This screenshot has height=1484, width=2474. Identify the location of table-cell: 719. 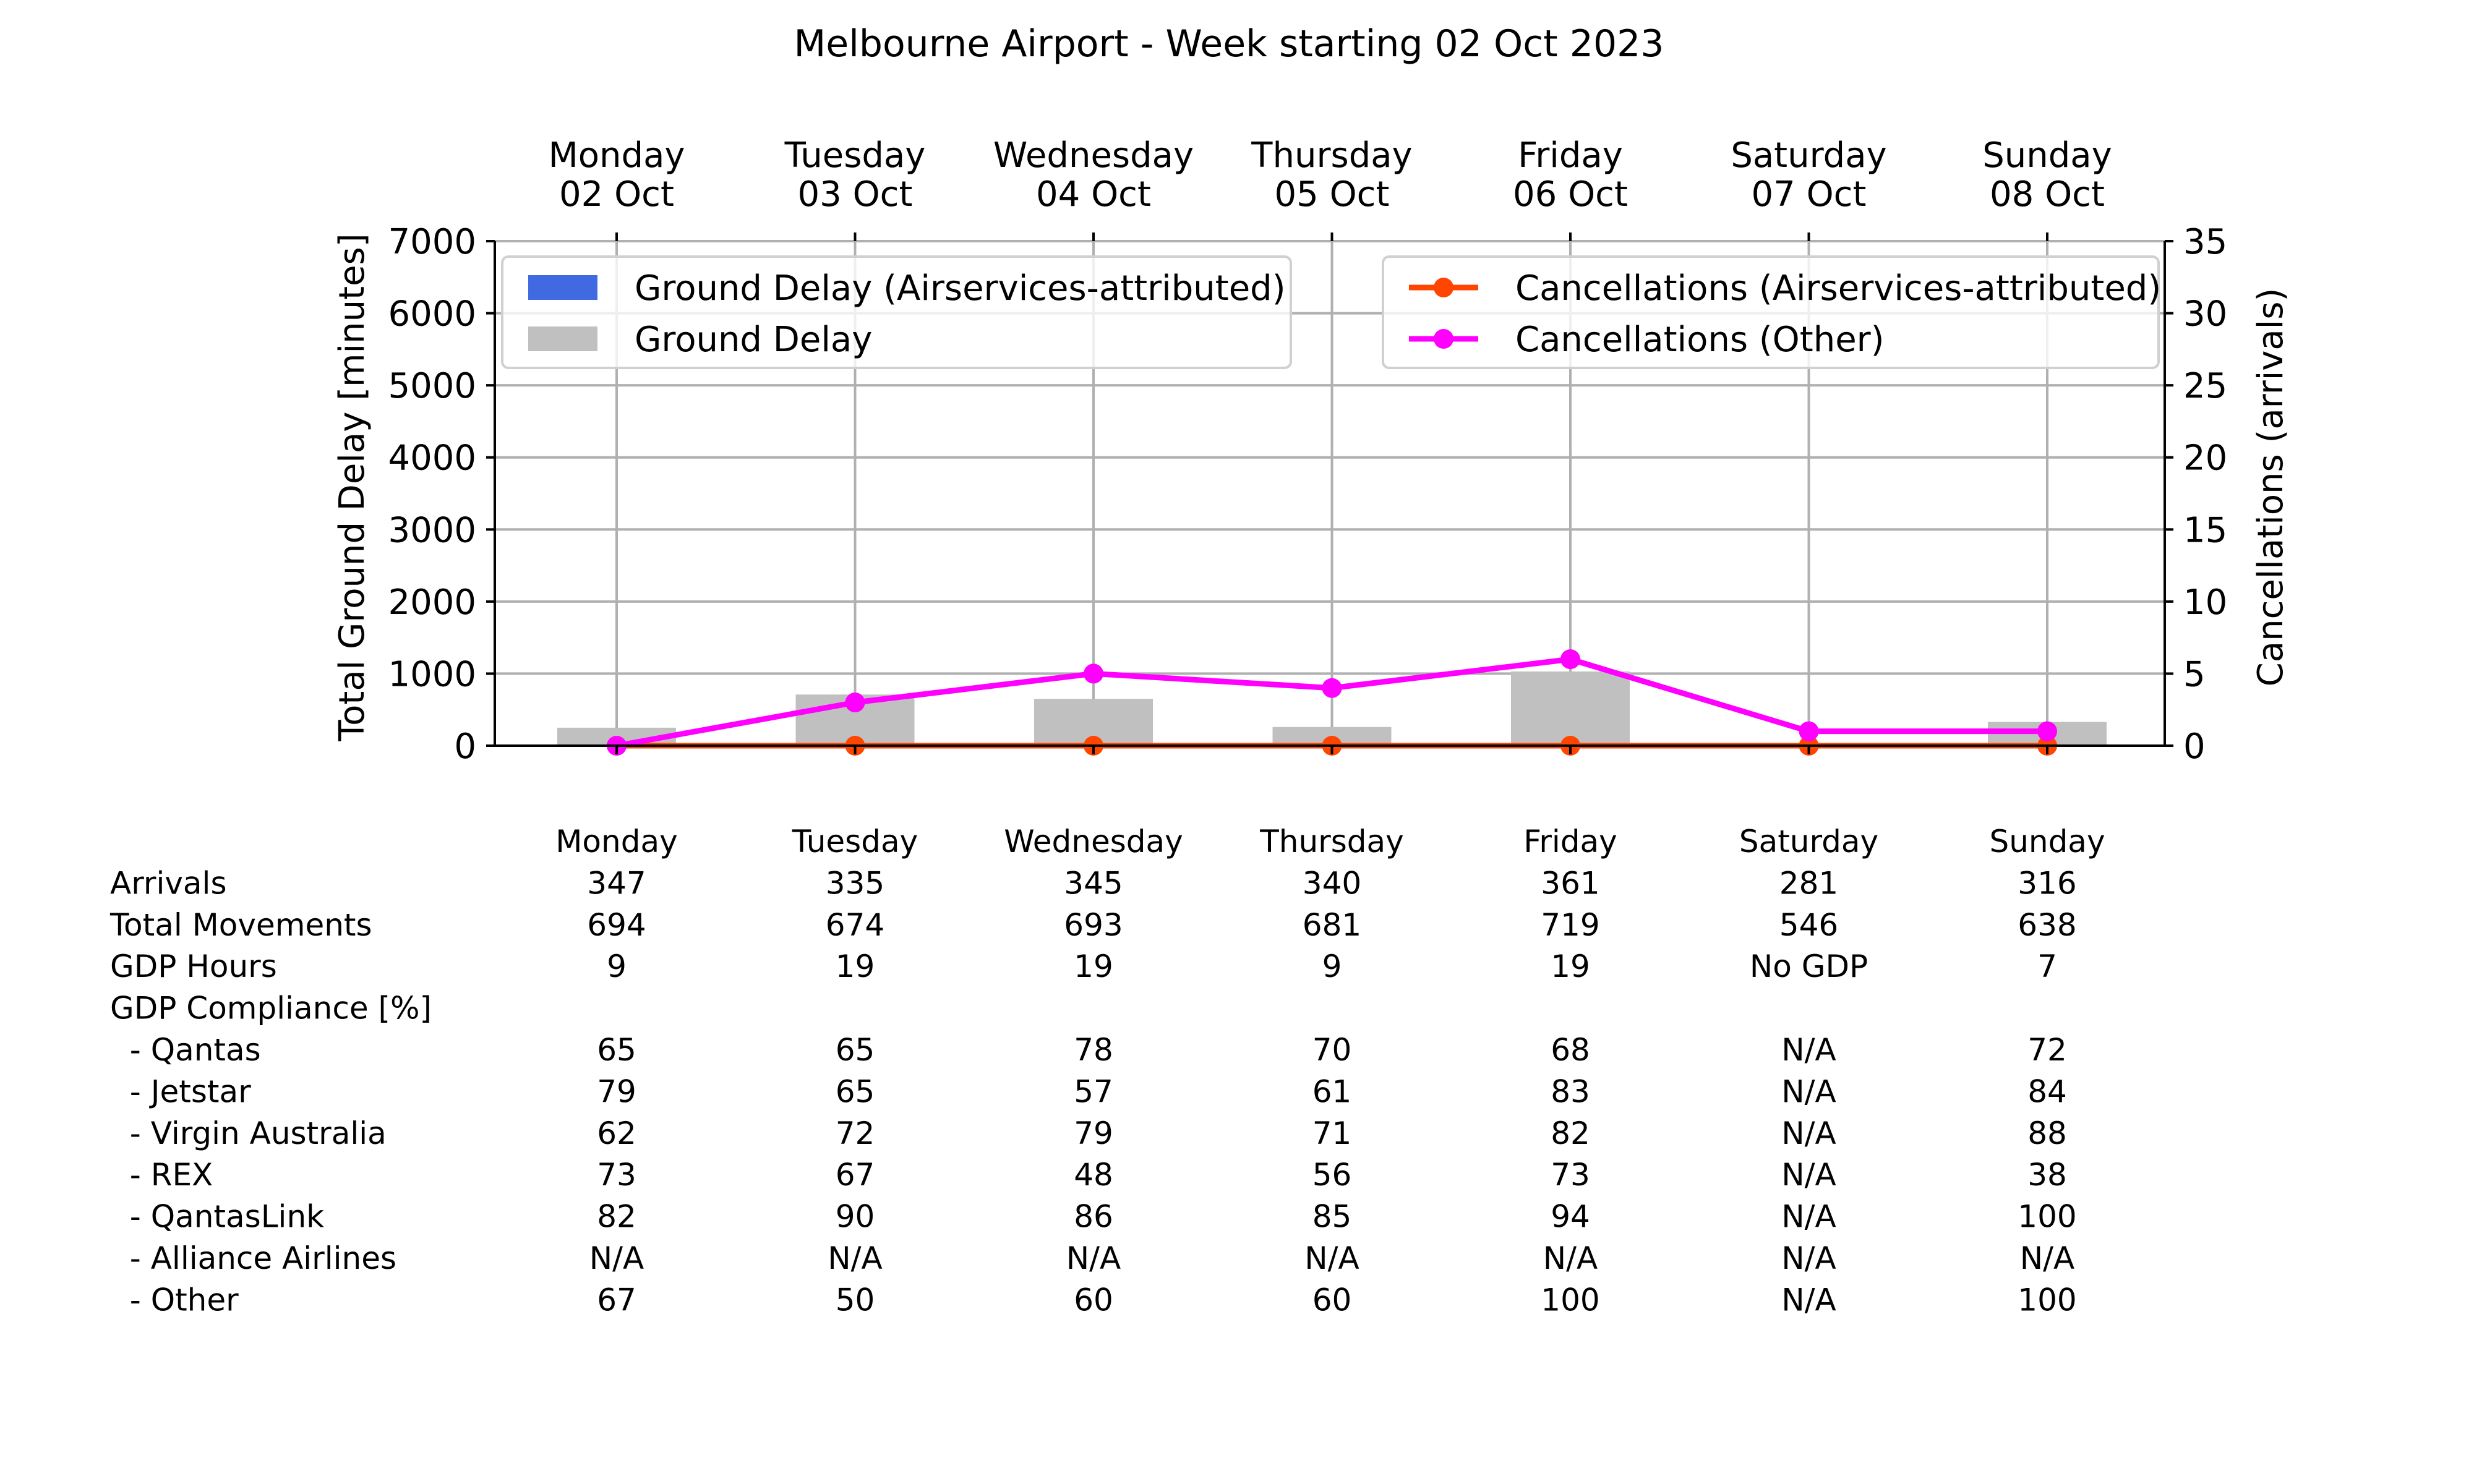
(1570, 925).